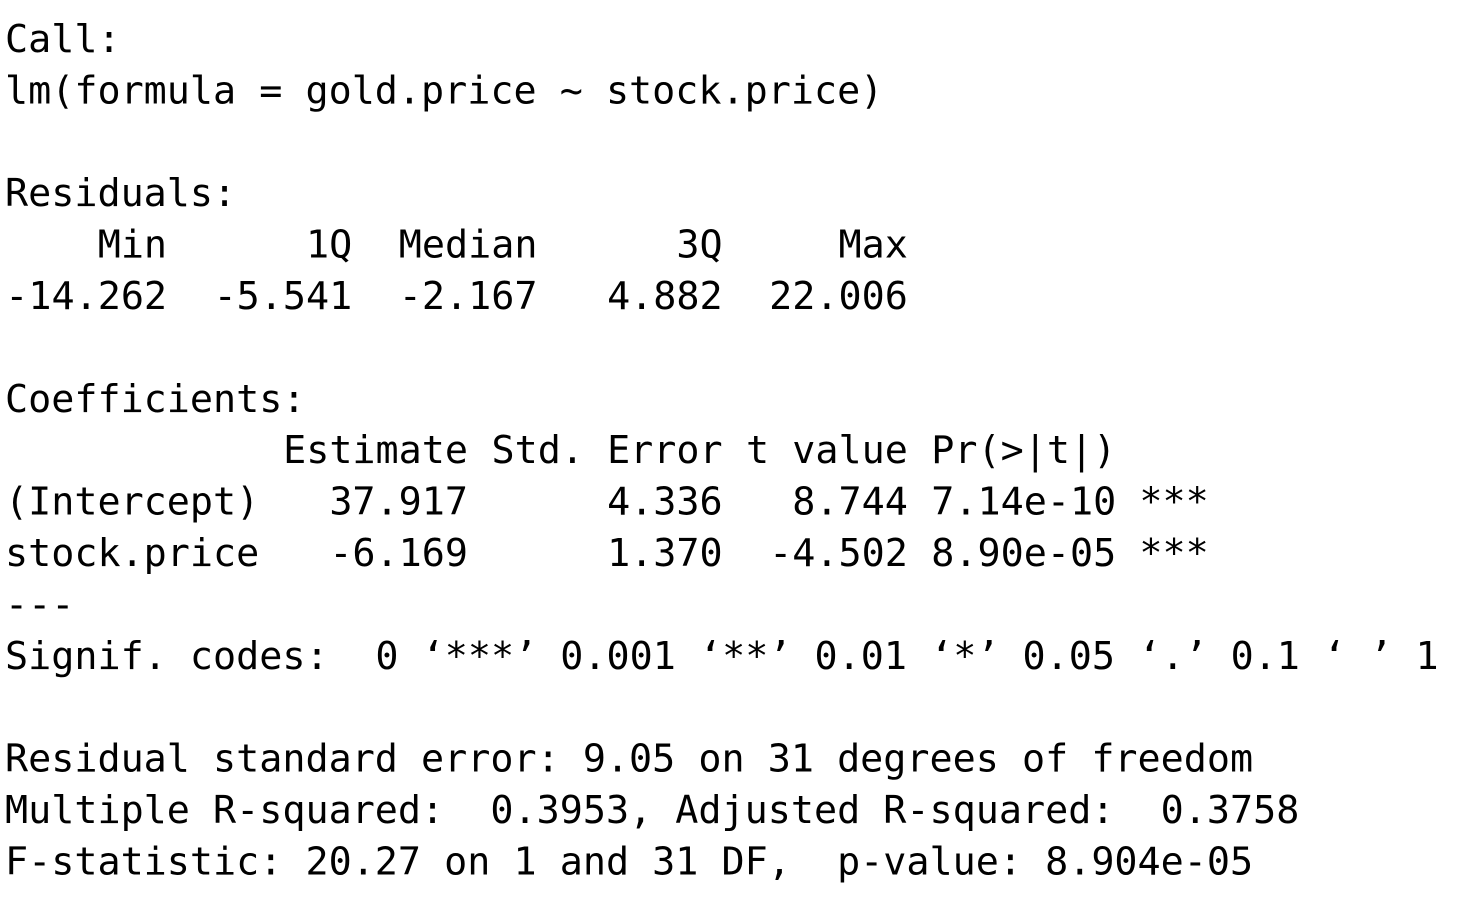 This screenshot has height=898, width=1462. Describe the element at coordinates (329, 245) in the screenshot. I see `residual-header: 1Q` at that location.